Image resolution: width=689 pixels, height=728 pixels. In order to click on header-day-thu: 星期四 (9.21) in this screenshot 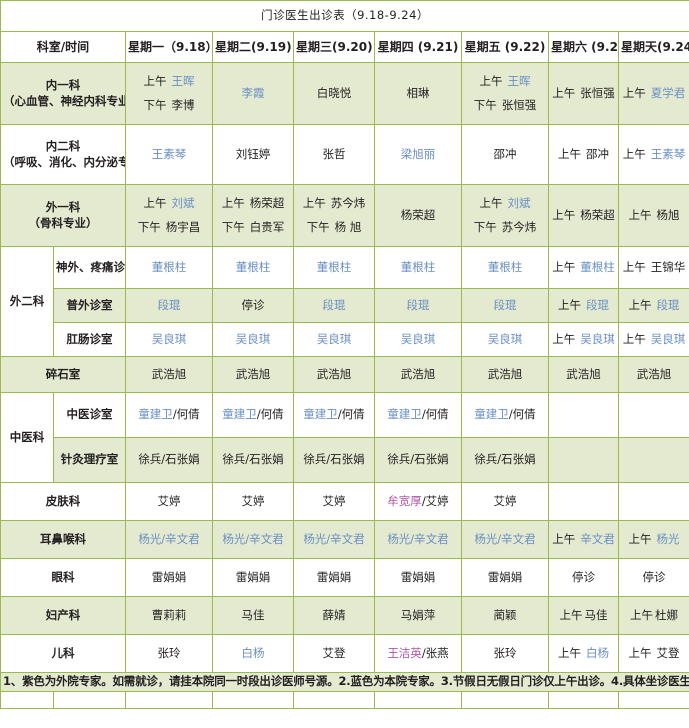, I will do `click(418, 47)`.